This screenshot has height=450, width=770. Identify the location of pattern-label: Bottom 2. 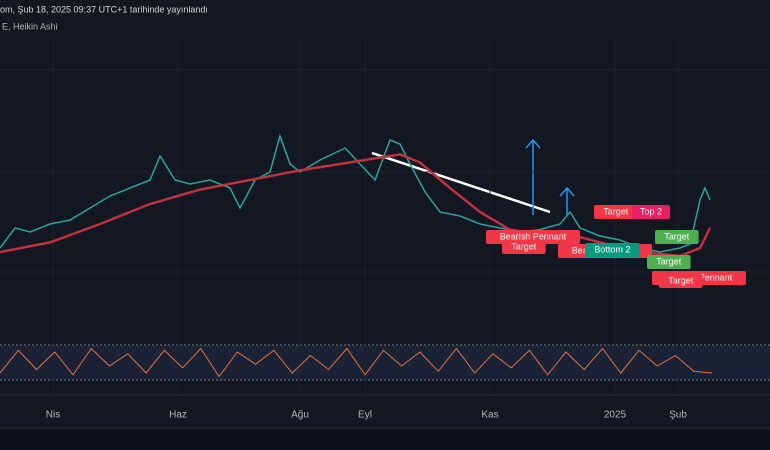
(612, 250).